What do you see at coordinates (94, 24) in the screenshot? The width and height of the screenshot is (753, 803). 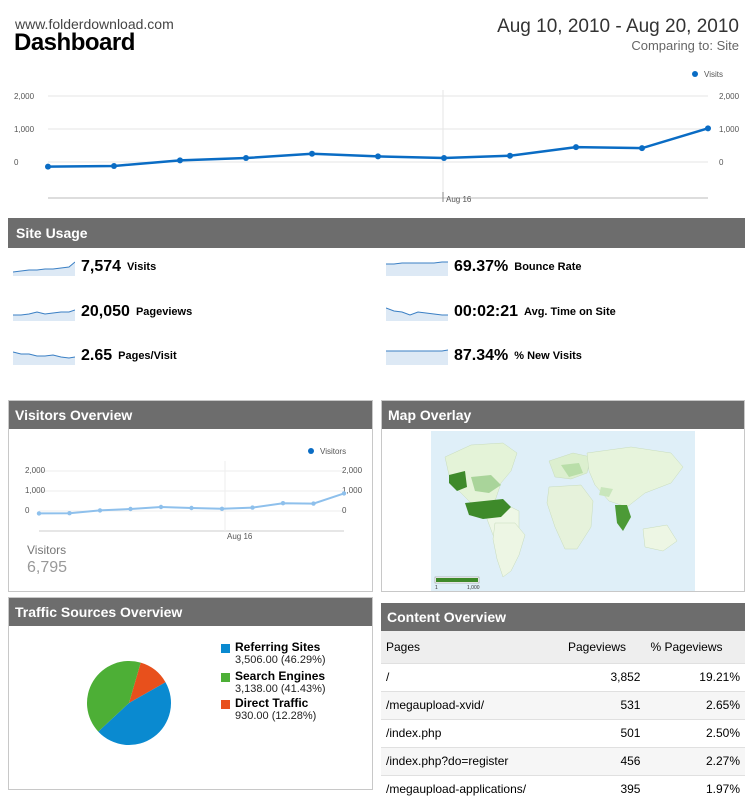 I see `site-url: www.folderdownload.com` at bounding box center [94, 24].